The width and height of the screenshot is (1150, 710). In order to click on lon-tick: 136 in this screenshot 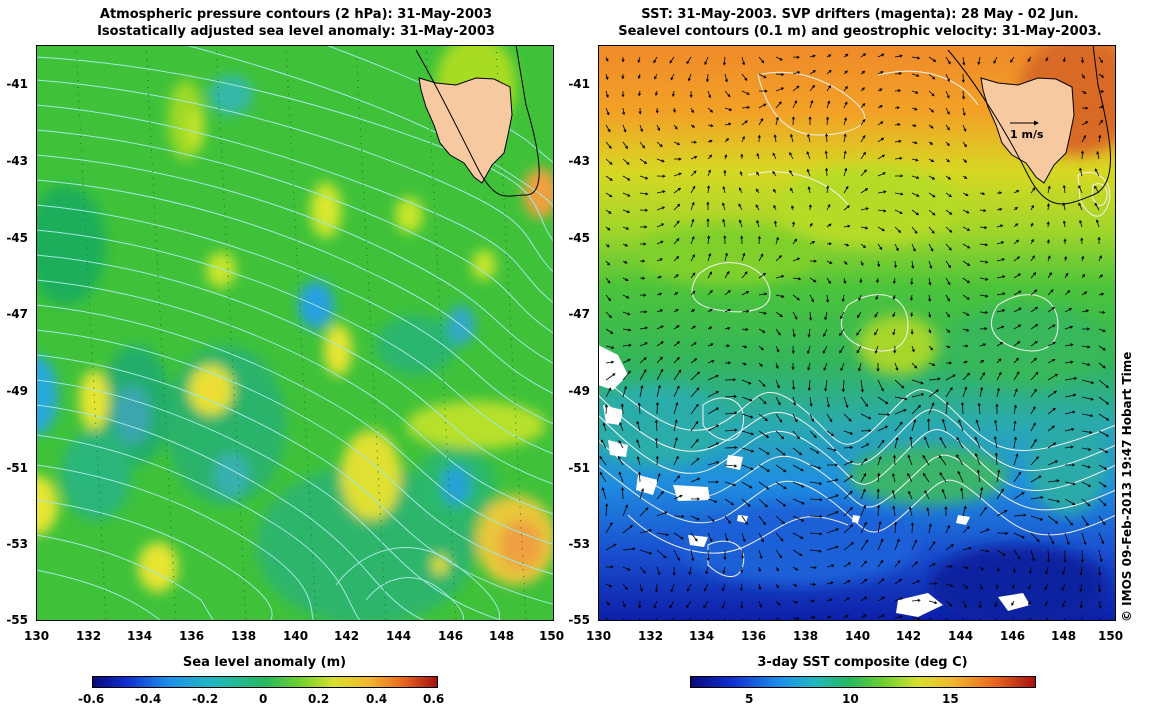, I will do `click(192, 636)`.